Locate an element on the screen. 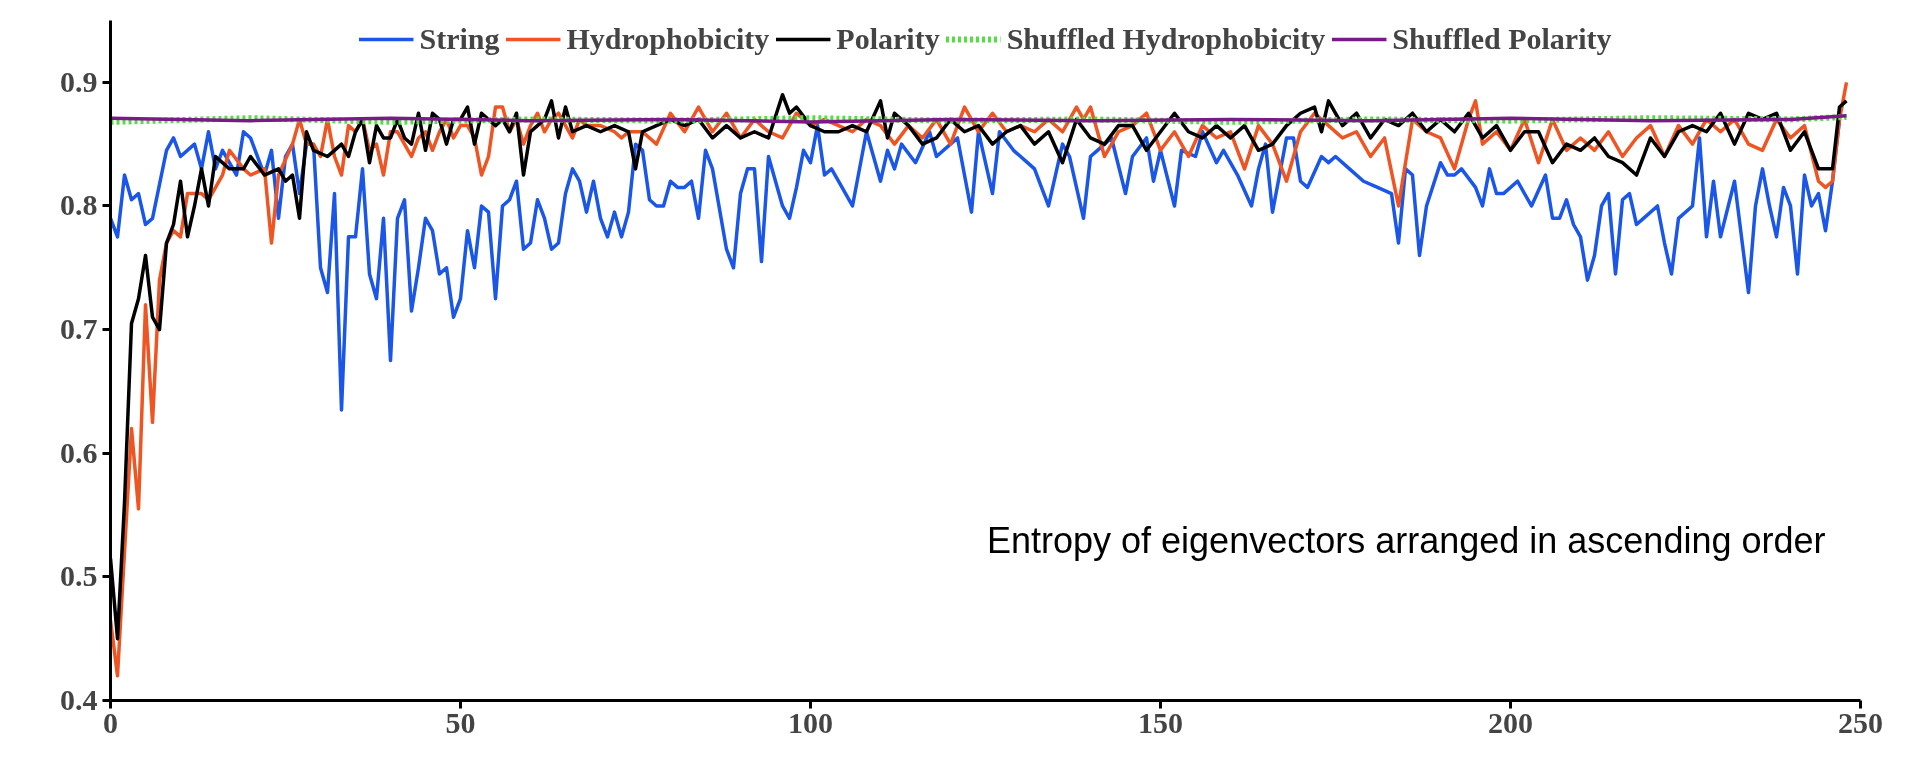  y-tick-label: 0.8 is located at coordinates (79, 205).